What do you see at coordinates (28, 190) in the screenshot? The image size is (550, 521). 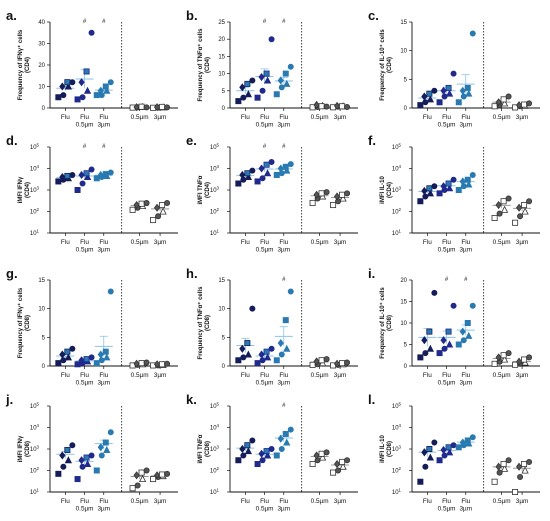 I see `y-axis-sublabel: (CD4)` at bounding box center [28, 190].